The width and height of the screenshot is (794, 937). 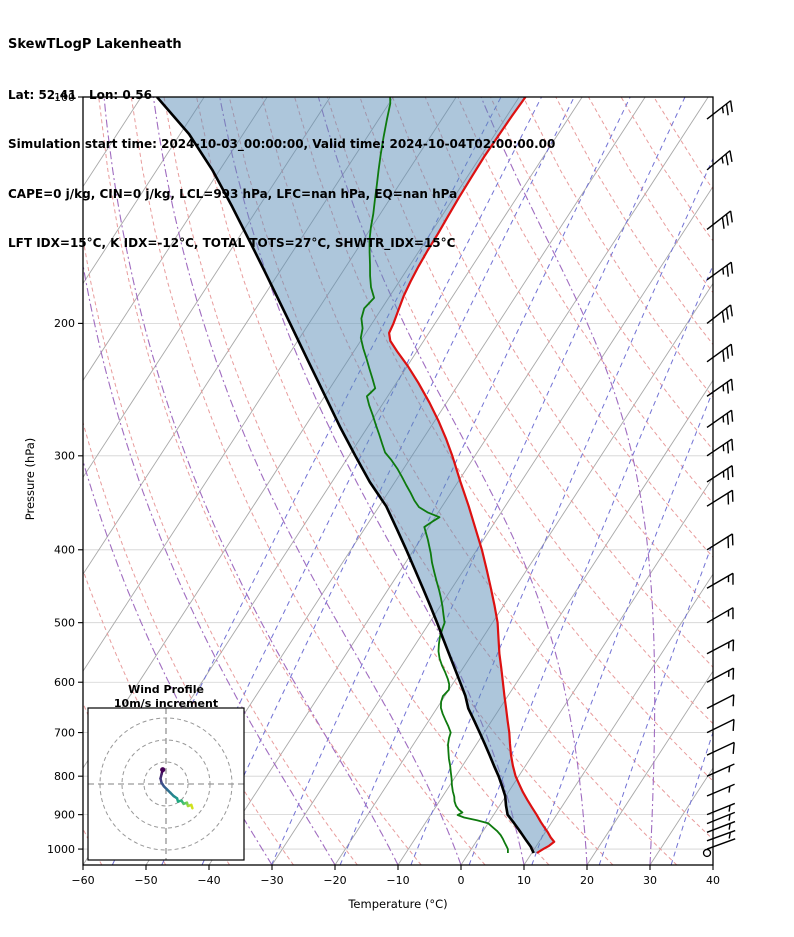 I want to click on x-tick-label: 10, so click(x=524, y=880).